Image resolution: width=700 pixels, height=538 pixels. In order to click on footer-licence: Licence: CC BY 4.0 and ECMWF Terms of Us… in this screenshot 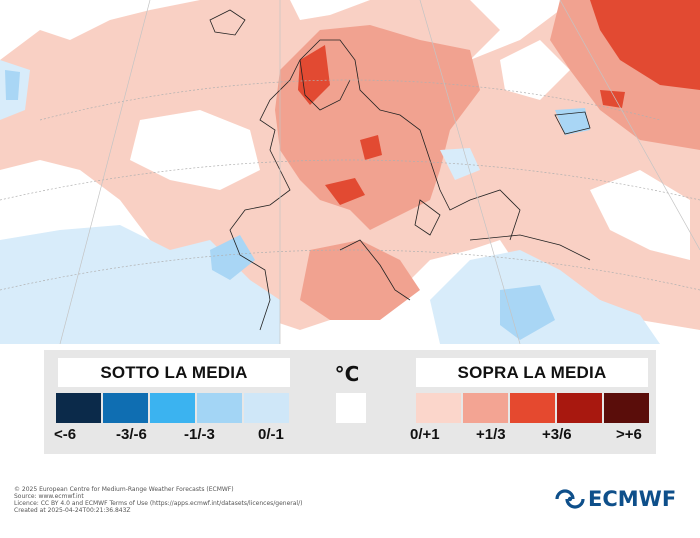, I will do `click(158, 503)`.